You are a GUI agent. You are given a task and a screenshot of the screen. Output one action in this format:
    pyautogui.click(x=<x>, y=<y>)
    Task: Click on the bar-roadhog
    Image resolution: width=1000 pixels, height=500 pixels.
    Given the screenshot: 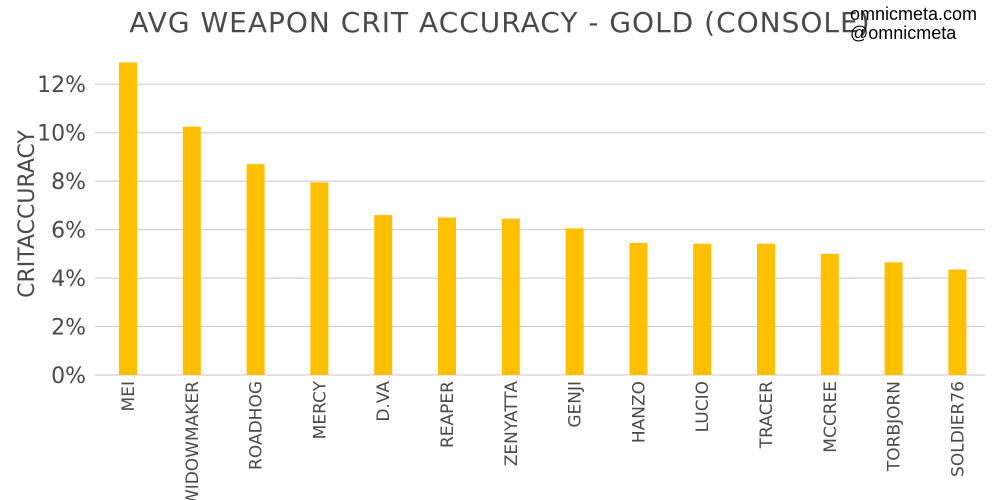 What is the action you would take?
    pyautogui.click(x=255, y=269)
    